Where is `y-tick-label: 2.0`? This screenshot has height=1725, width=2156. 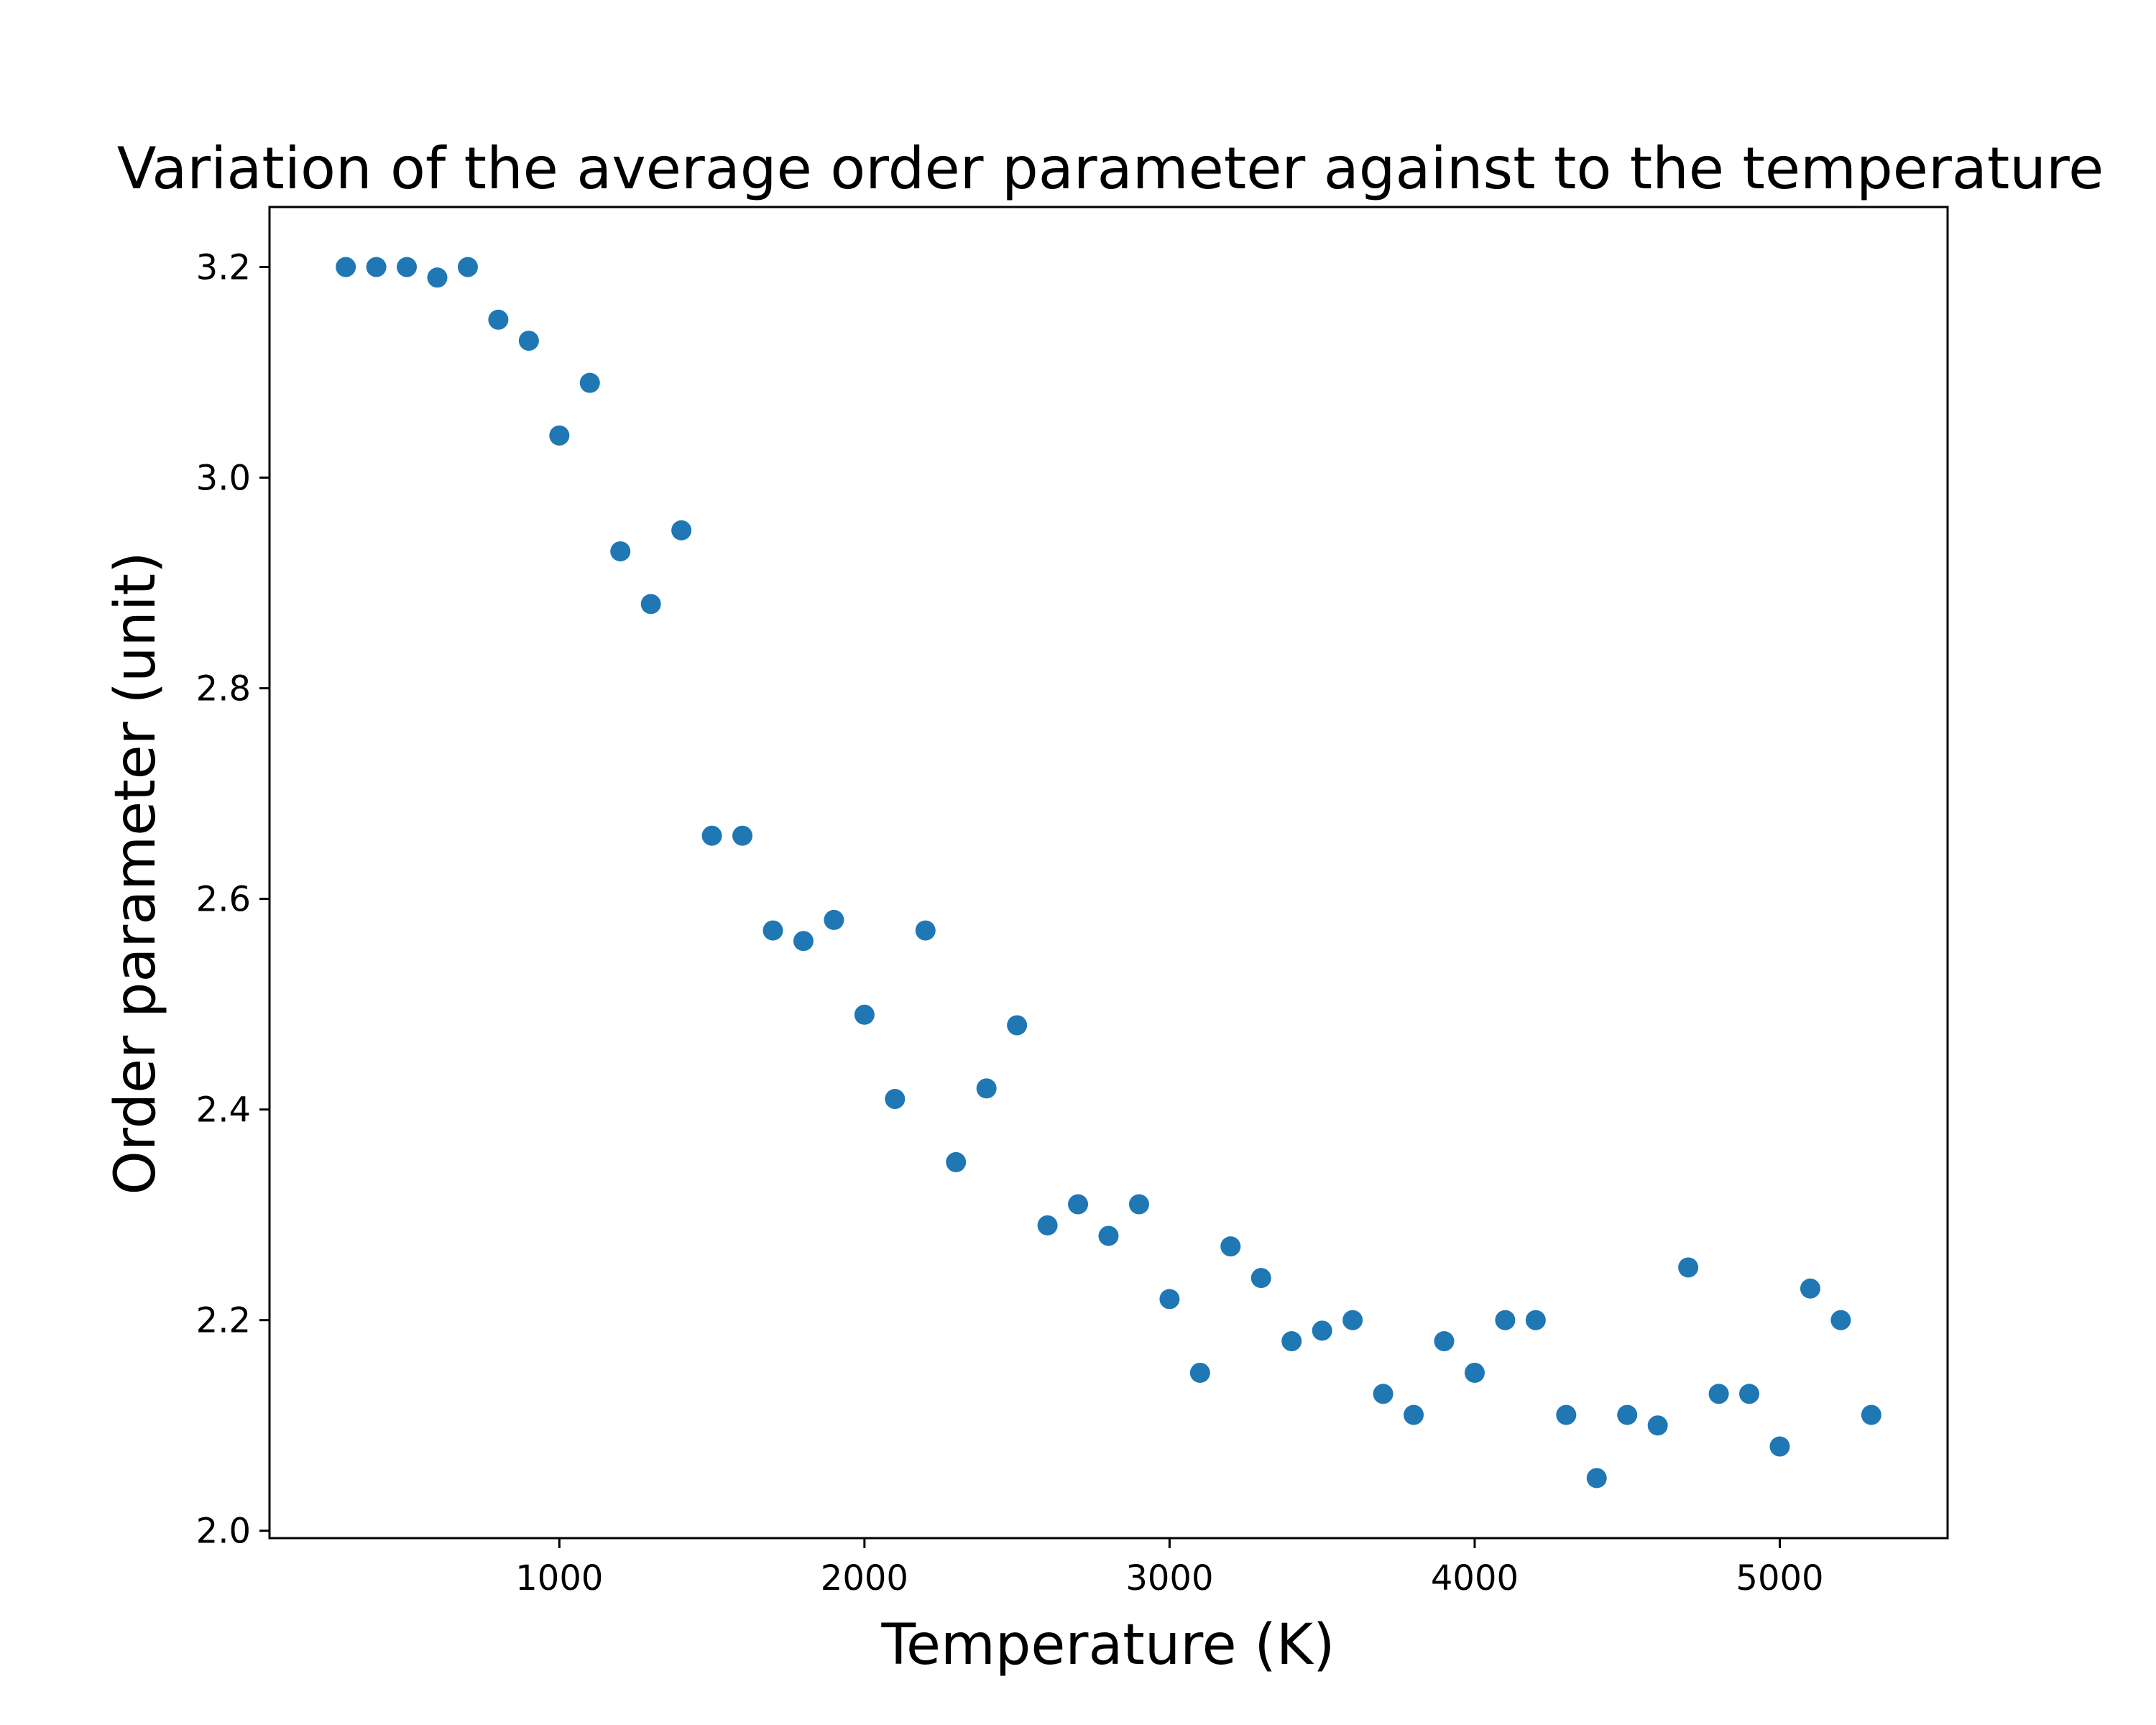 y-tick-label: 2.0 is located at coordinates (224, 1532).